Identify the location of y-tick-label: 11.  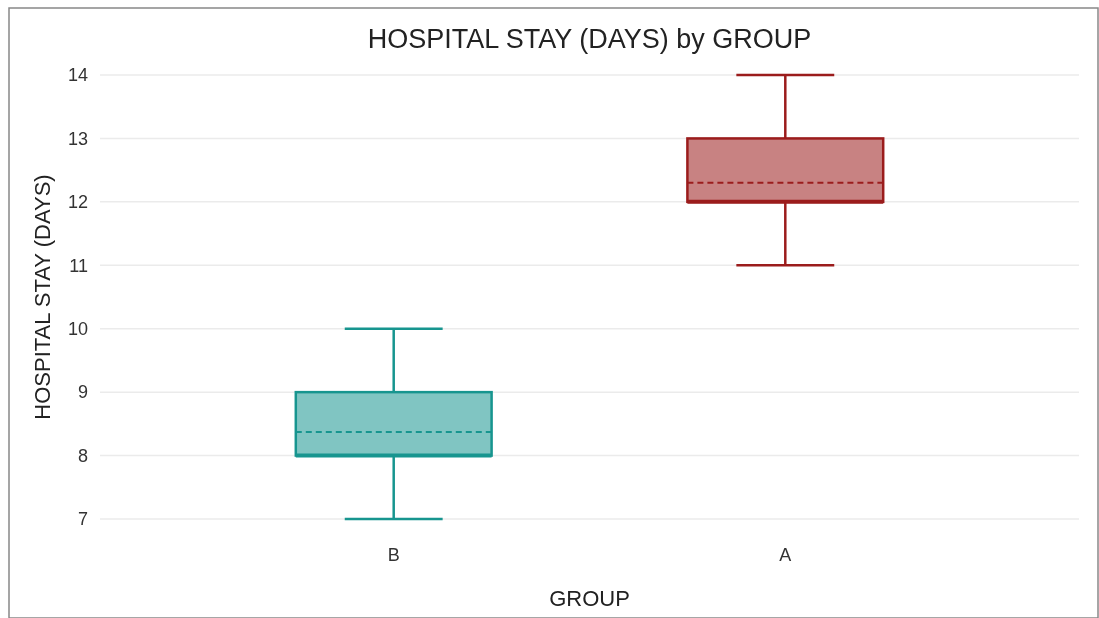
(78, 265).